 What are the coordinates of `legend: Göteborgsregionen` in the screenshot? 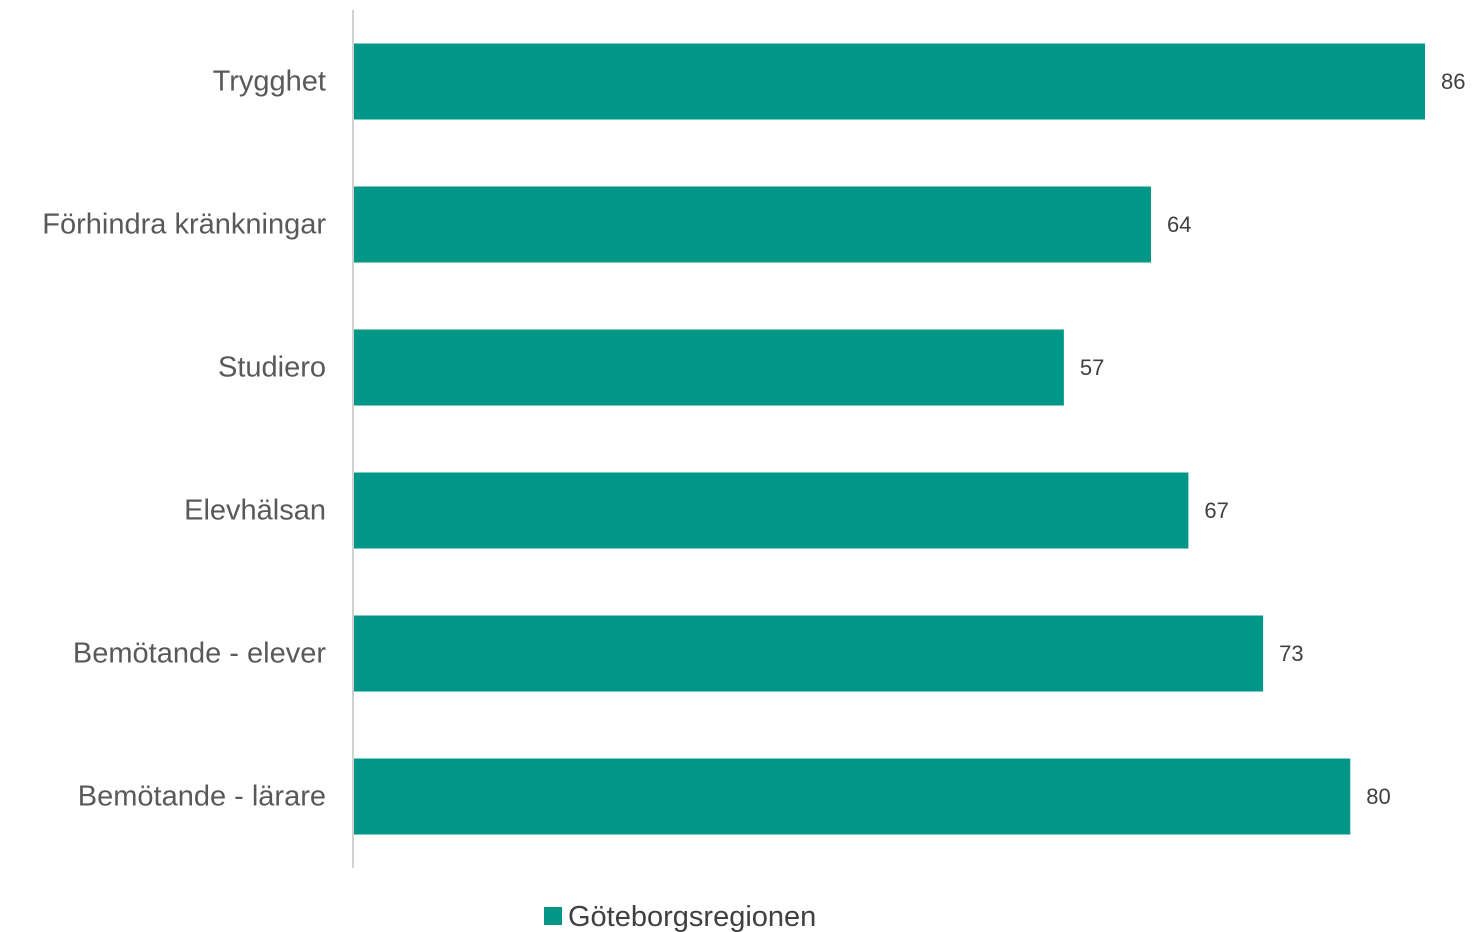 It's located at (680, 916).